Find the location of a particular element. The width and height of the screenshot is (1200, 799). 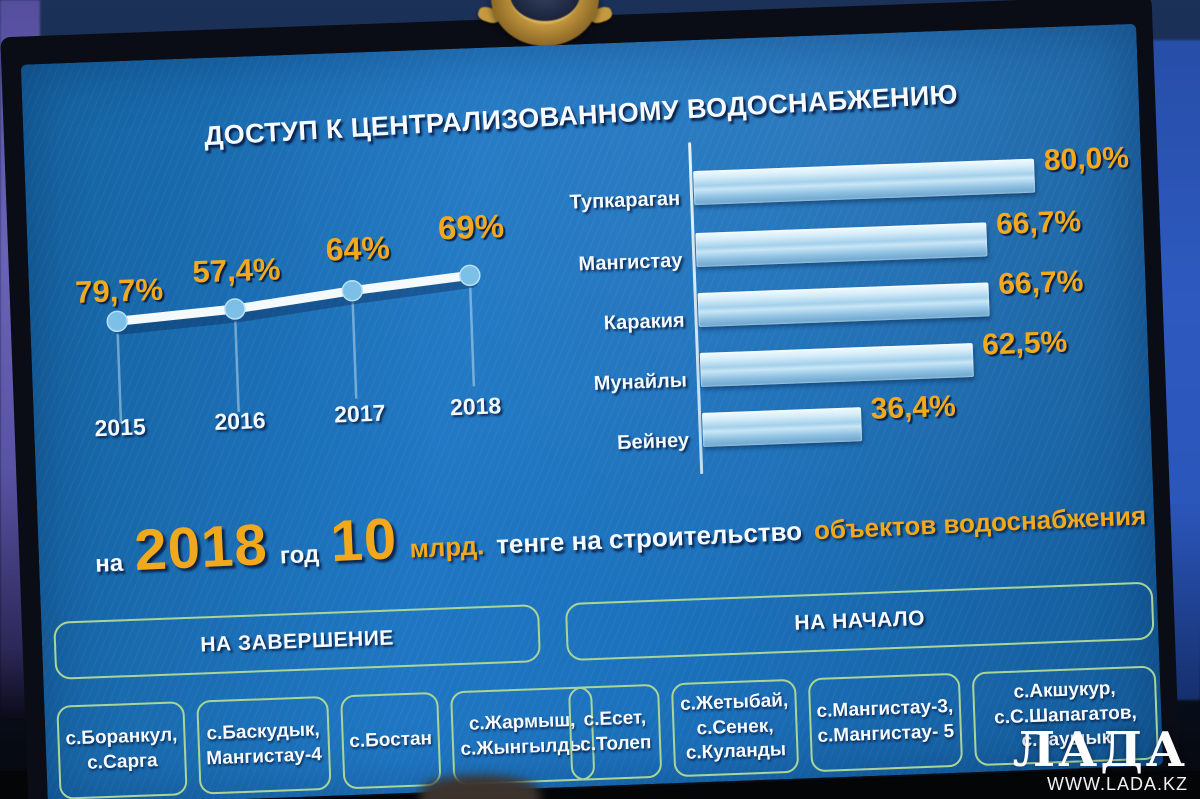

trend-line is located at coordinates (293, 298).